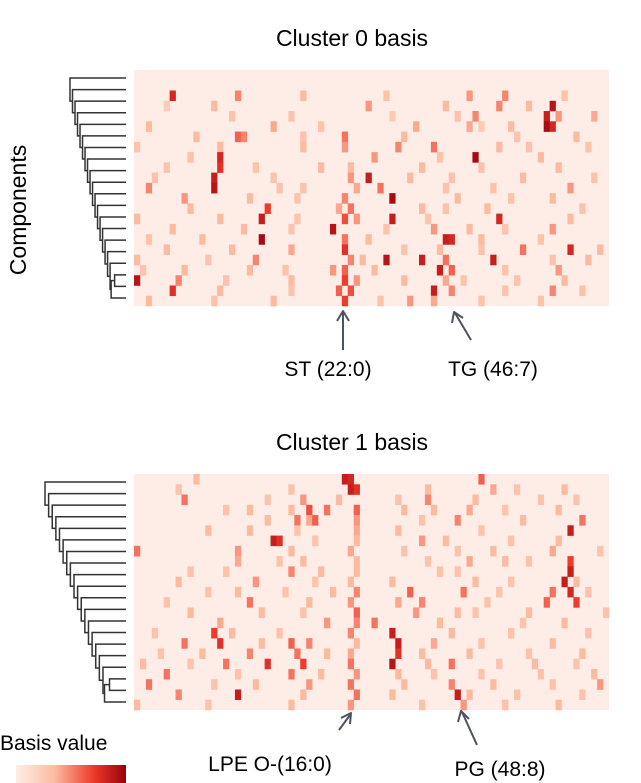  I want to click on y-axis-label: Components, so click(18, 210).